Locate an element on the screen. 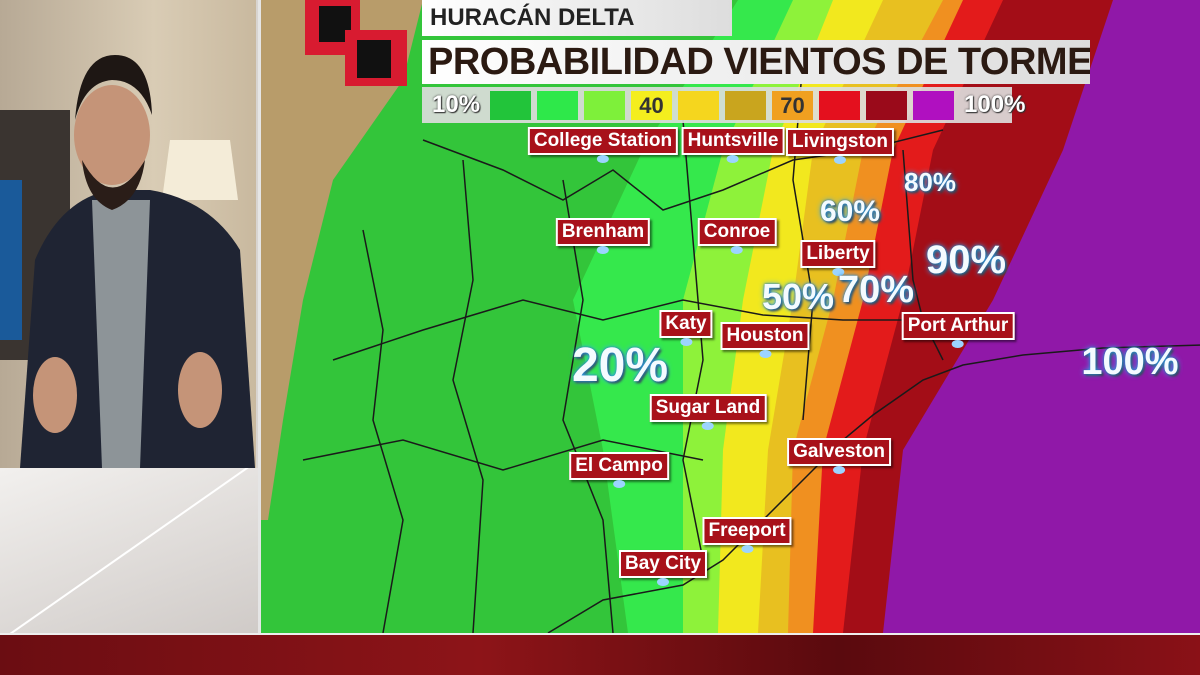 The image size is (1200, 675). probability-value-label: 70% is located at coordinates (876, 290).